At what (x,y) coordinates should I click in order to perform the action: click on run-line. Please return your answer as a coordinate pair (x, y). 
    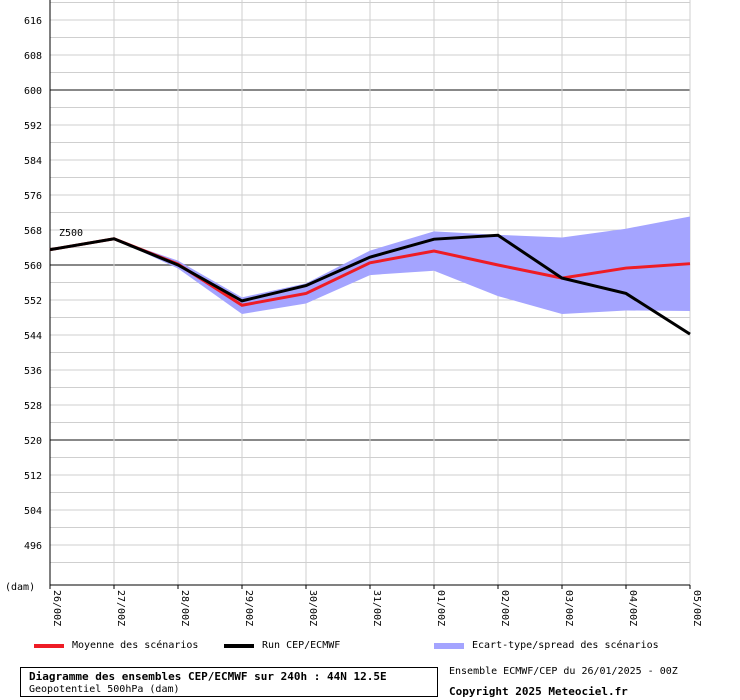
    Looking at the image, I should click on (370, 284).